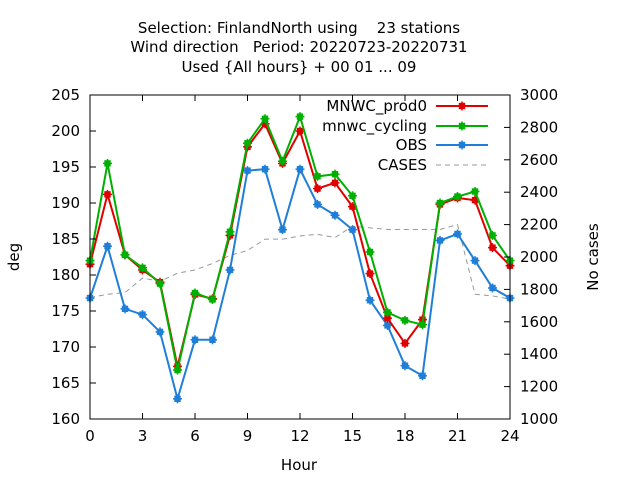 Image resolution: width=640 pixels, height=480 pixels. What do you see at coordinates (376, 106) in the screenshot?
I see `legend-label-mnwc-prod0: MNWC_prod0` at bounding box center [376, 106].